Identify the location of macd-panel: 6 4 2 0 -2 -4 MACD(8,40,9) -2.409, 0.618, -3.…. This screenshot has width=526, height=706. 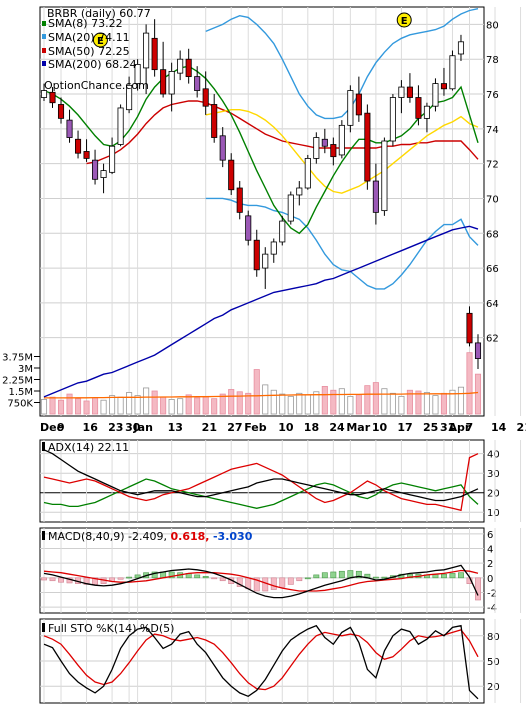
(280, 570).